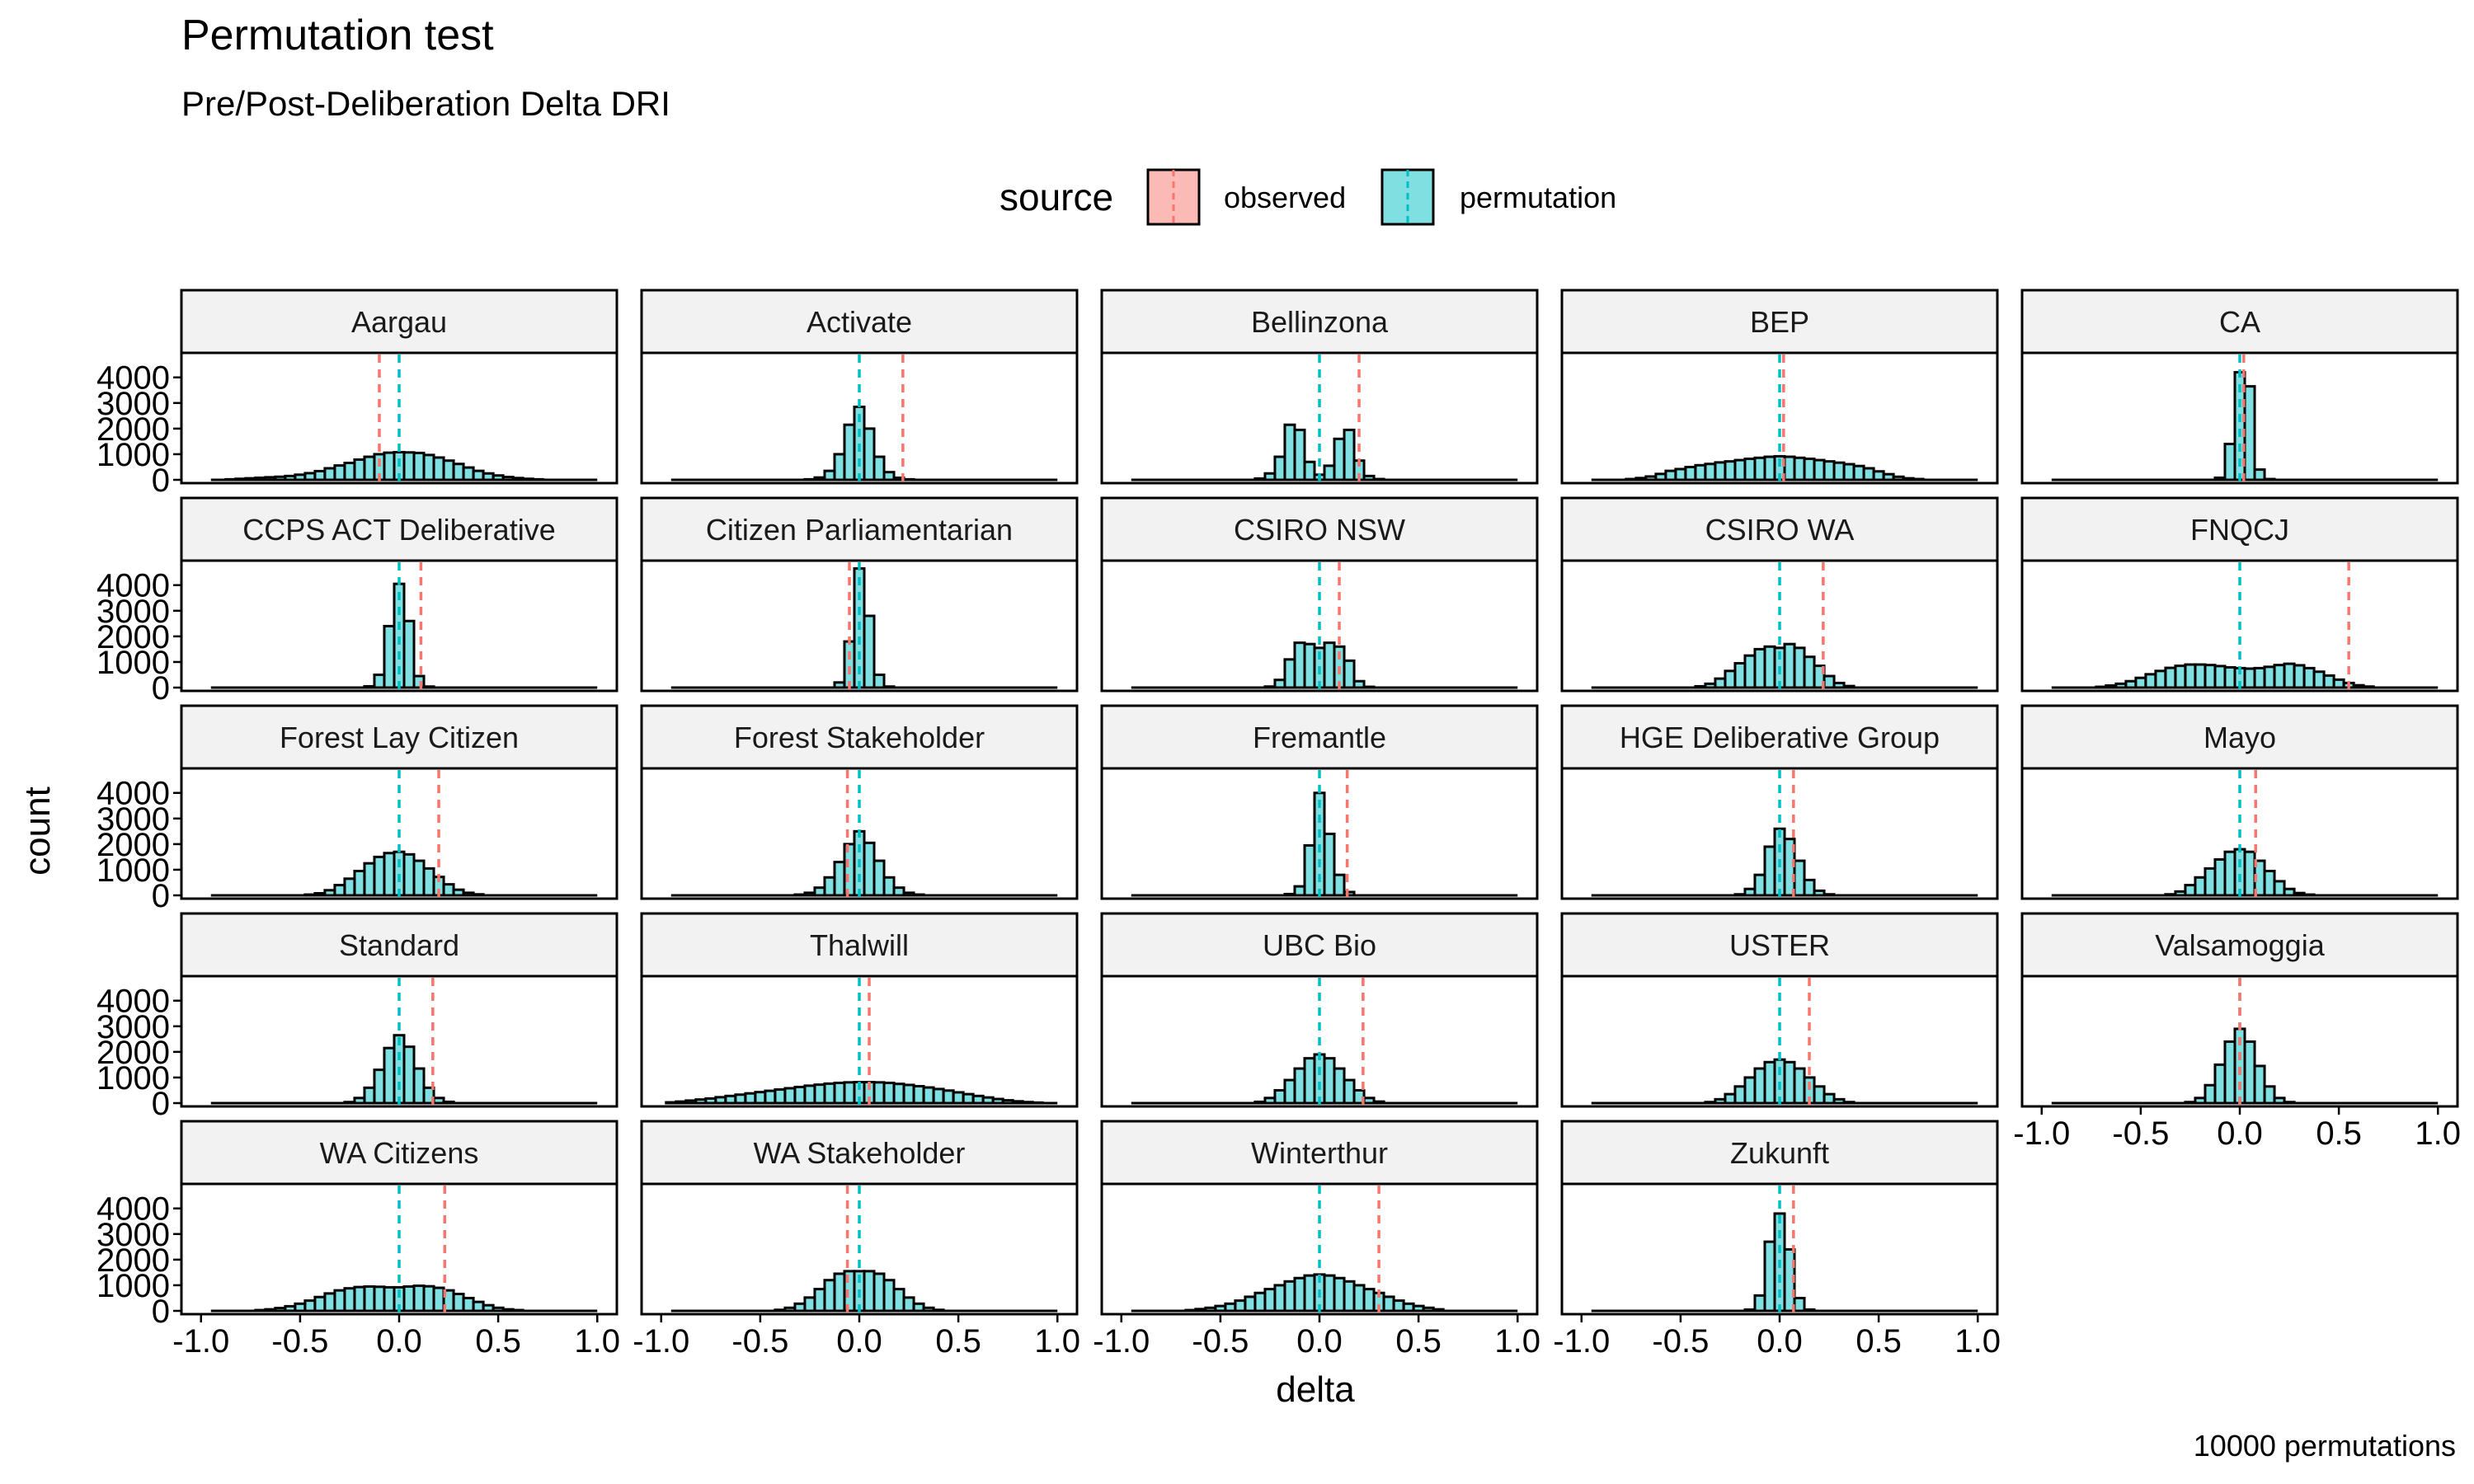 The width and height of the screenshot is (2474, 1484). I want to click on facet-panel: CSIRO NSW, so click(1319, 594).